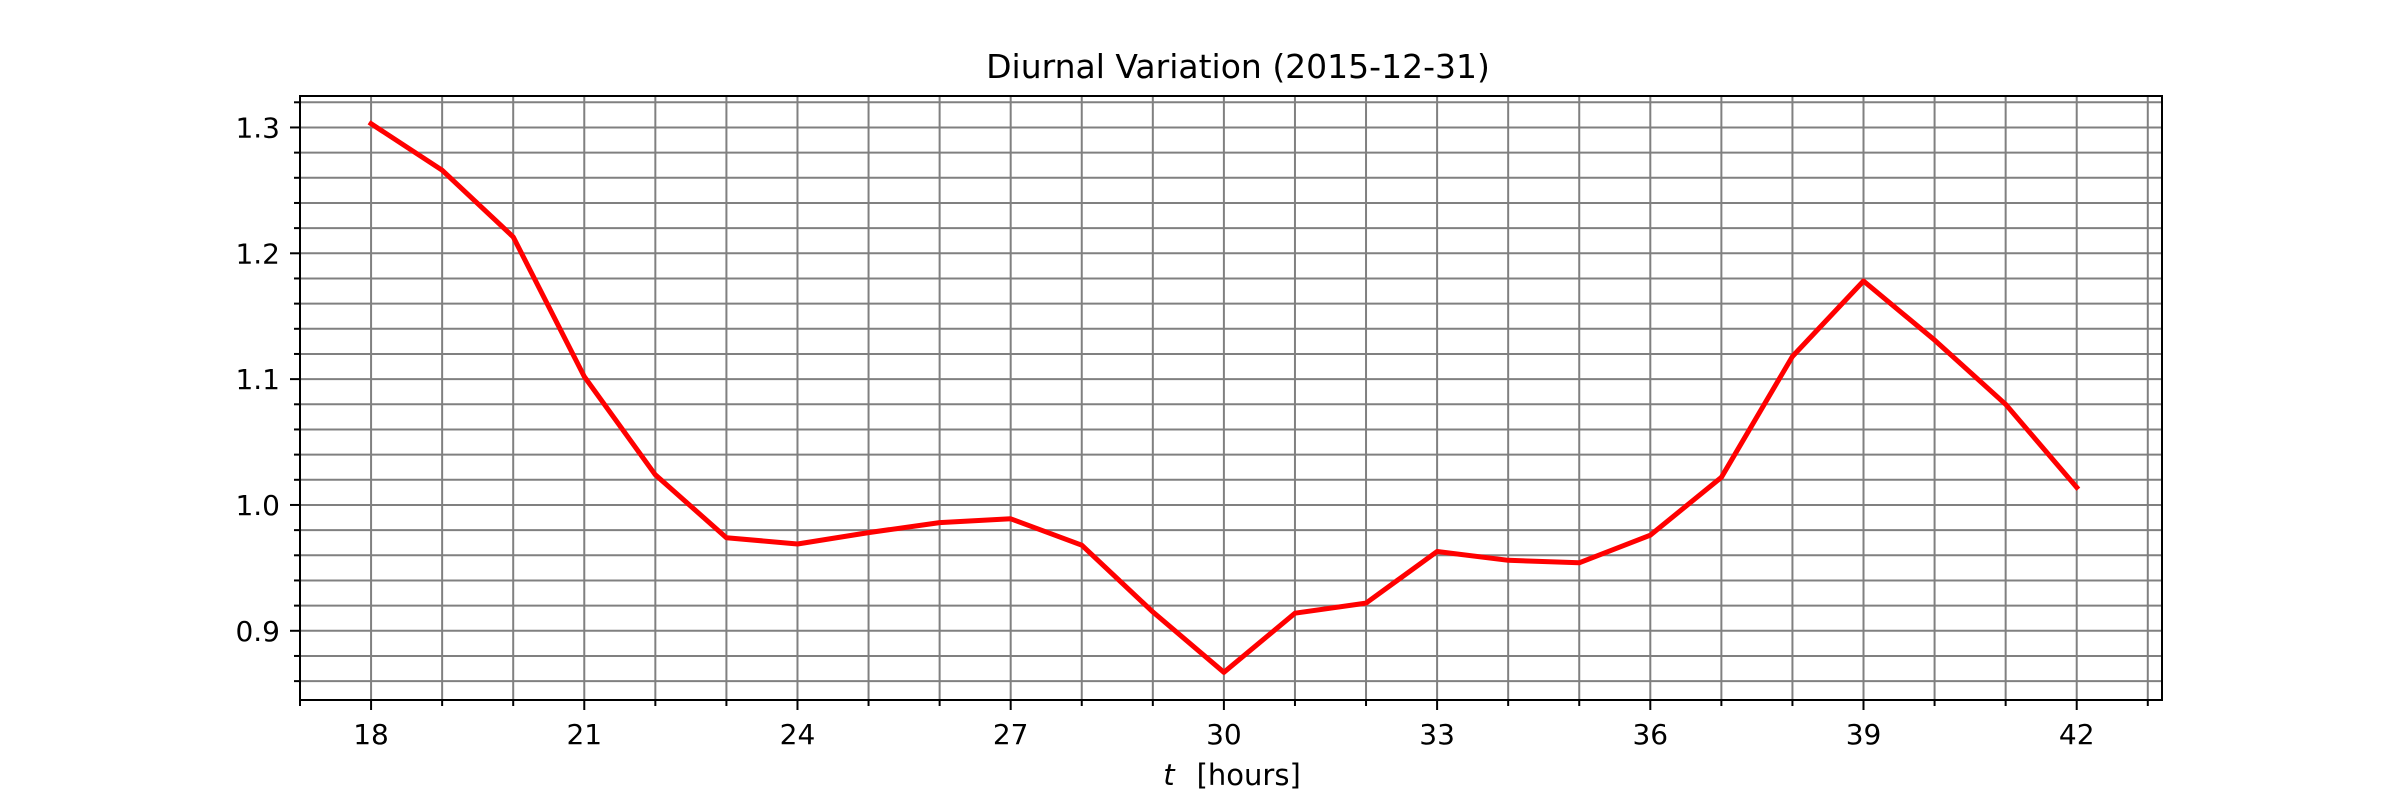 The image size is (2400, 800). I want to click on x-tick-label: 18, so click(371, 734).